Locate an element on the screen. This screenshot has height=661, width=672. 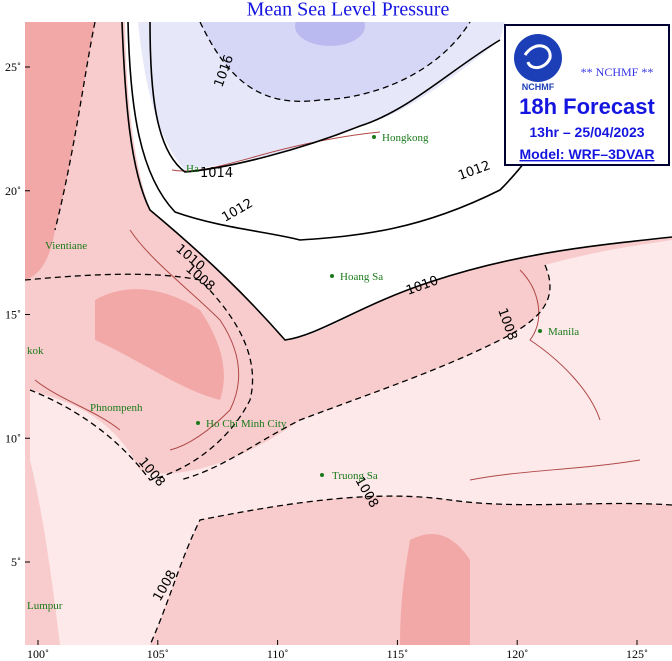
city-label: Vientiane is located at coordinates (66, 246).